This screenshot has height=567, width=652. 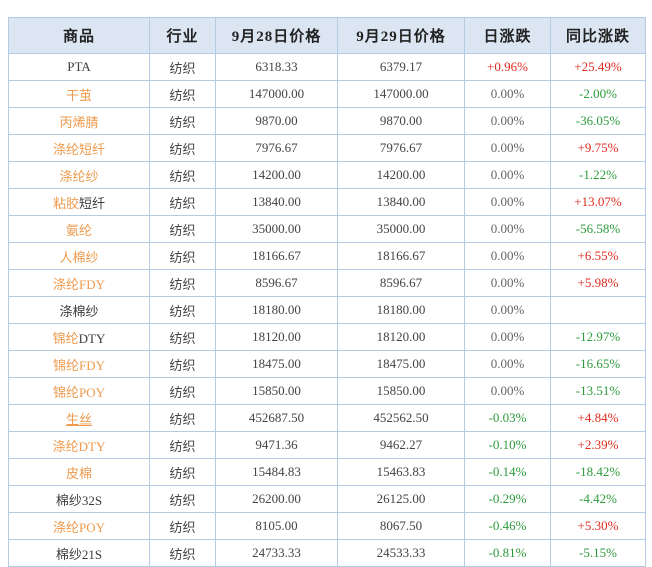 What do you see at coordinates (79, 122) in the screenshot?
I see `commodity-link: 丙烯腈` at bounding box center [79, 122].